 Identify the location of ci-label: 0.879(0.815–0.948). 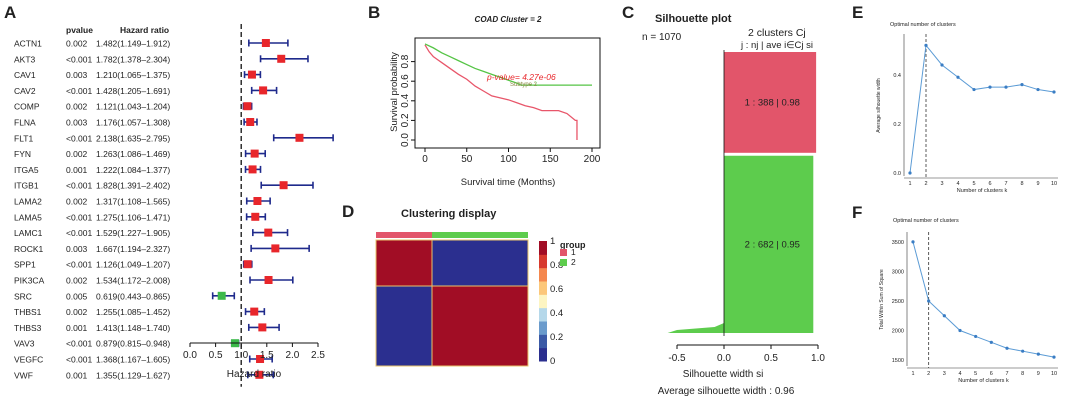
(133, 344).